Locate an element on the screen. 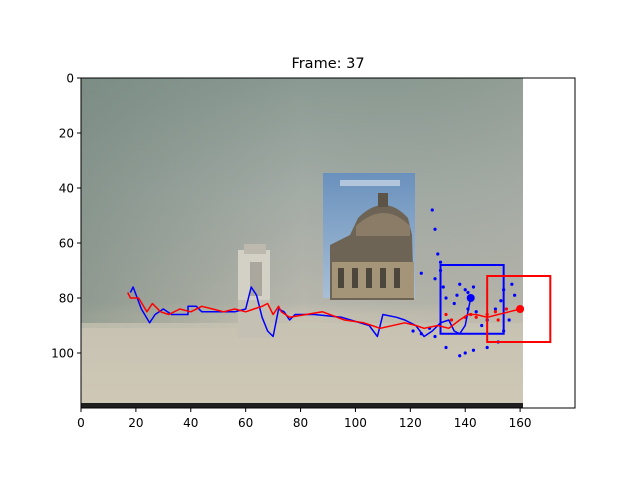 This screenshot has width=640, height=480. poster is located at coordinates (369, 236).